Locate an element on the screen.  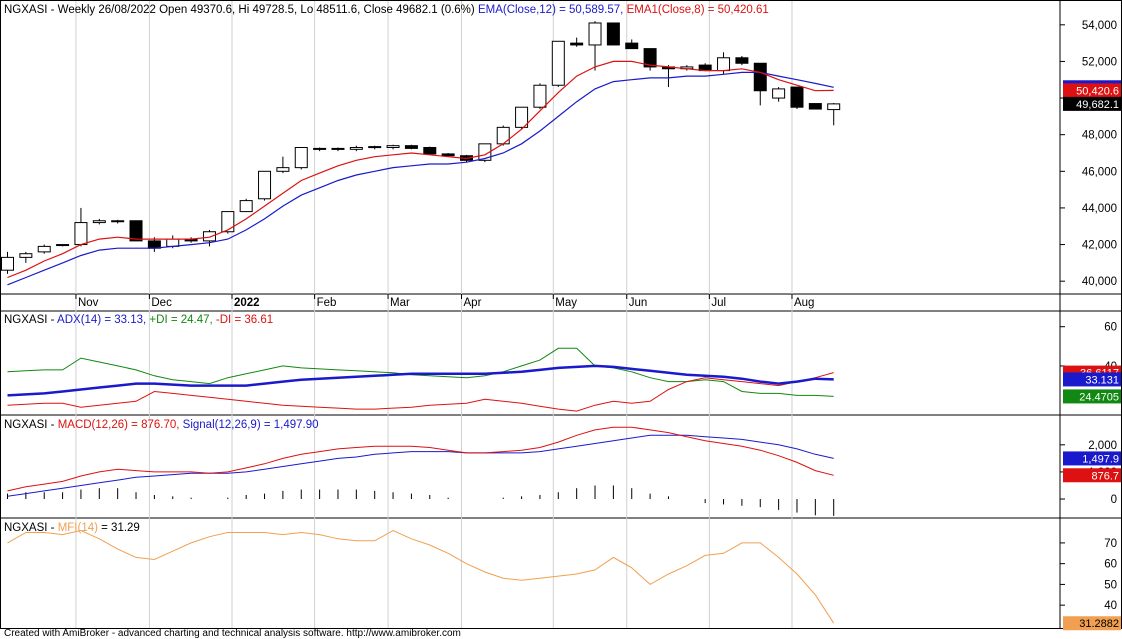
date-axis: Nov Dec 2022 Feb Mar Apr May Jun Jul Aug is located at coordinates (444, 301).